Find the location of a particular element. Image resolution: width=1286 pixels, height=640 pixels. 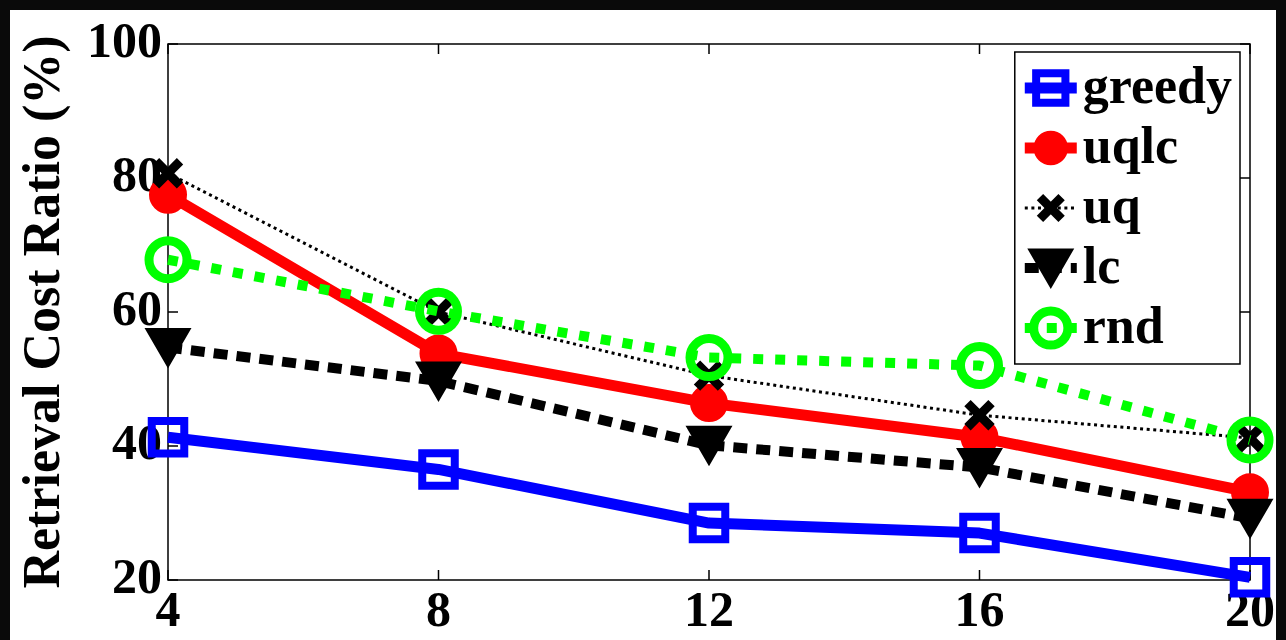

y-tick-label: 100 is located at coordinates (124, 39).